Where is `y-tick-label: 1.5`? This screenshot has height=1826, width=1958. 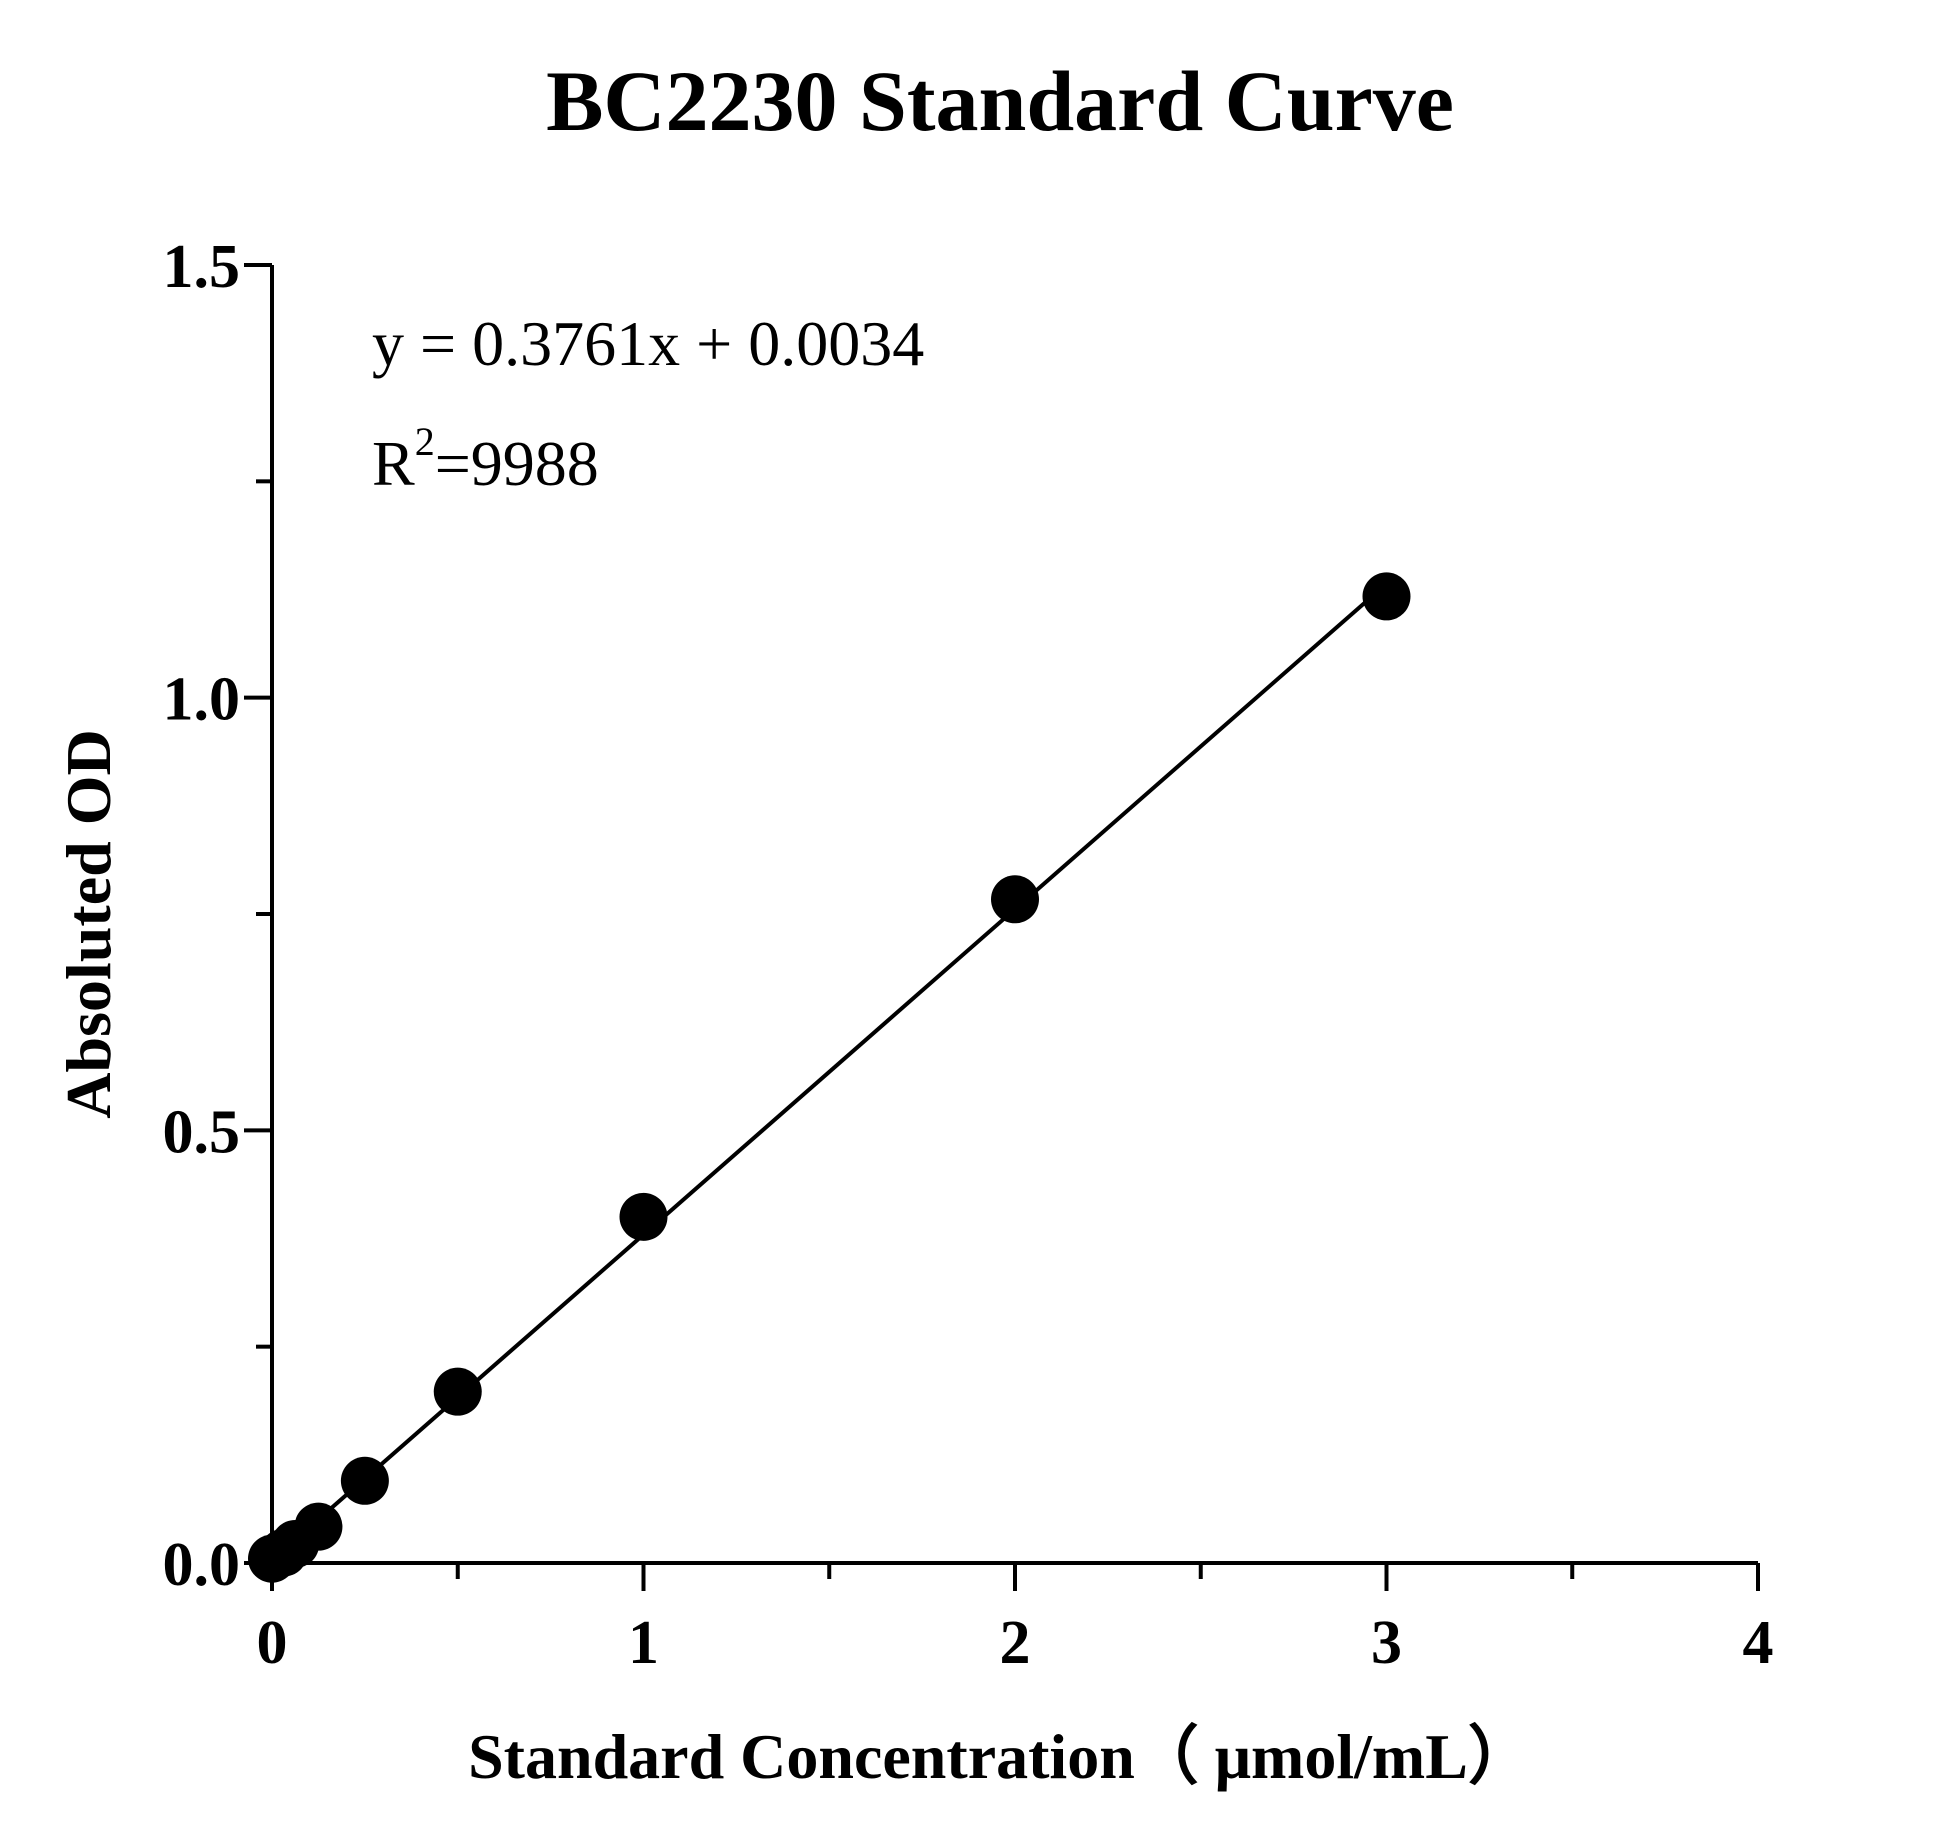 y-tick-label: 1.5 is located at coordinates (202, 267).